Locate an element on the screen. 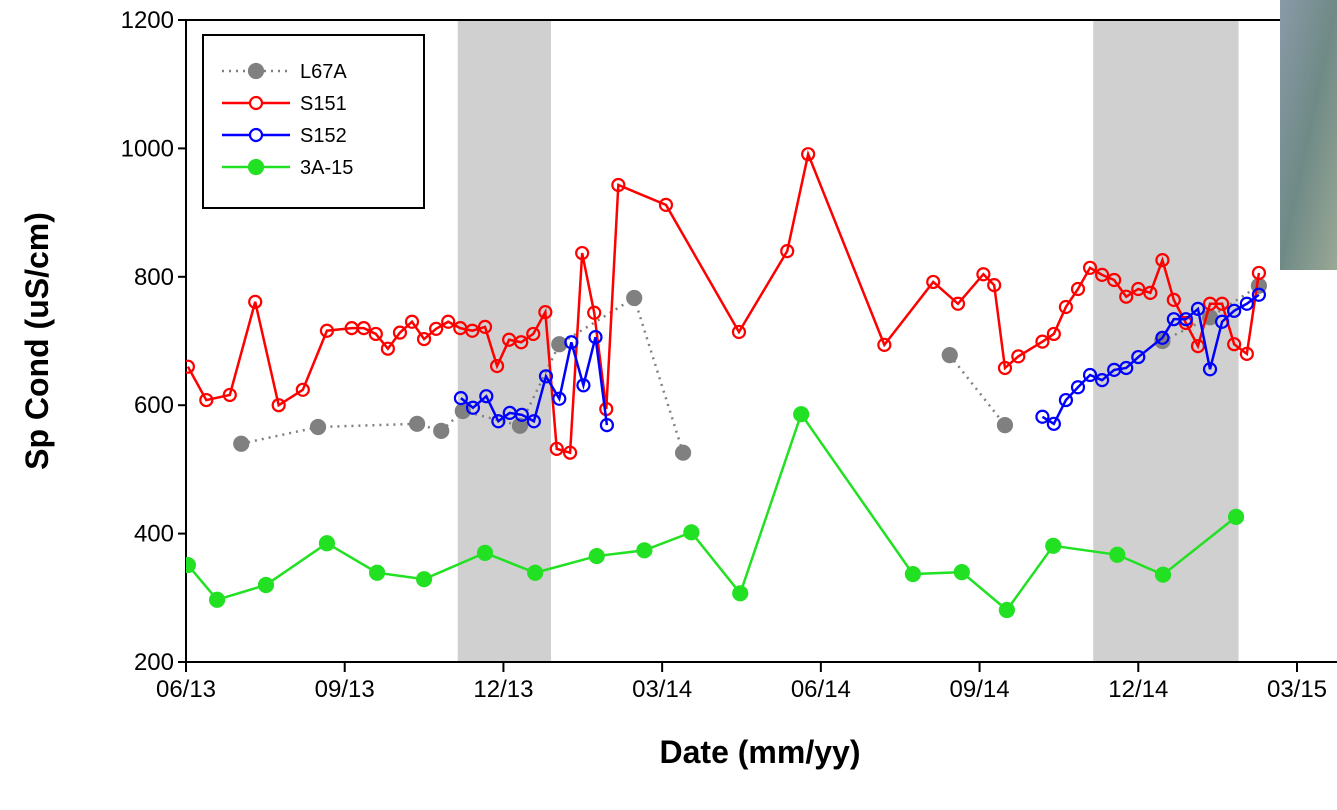  y-tick-label: 800 is located at coordinates (154, 277).